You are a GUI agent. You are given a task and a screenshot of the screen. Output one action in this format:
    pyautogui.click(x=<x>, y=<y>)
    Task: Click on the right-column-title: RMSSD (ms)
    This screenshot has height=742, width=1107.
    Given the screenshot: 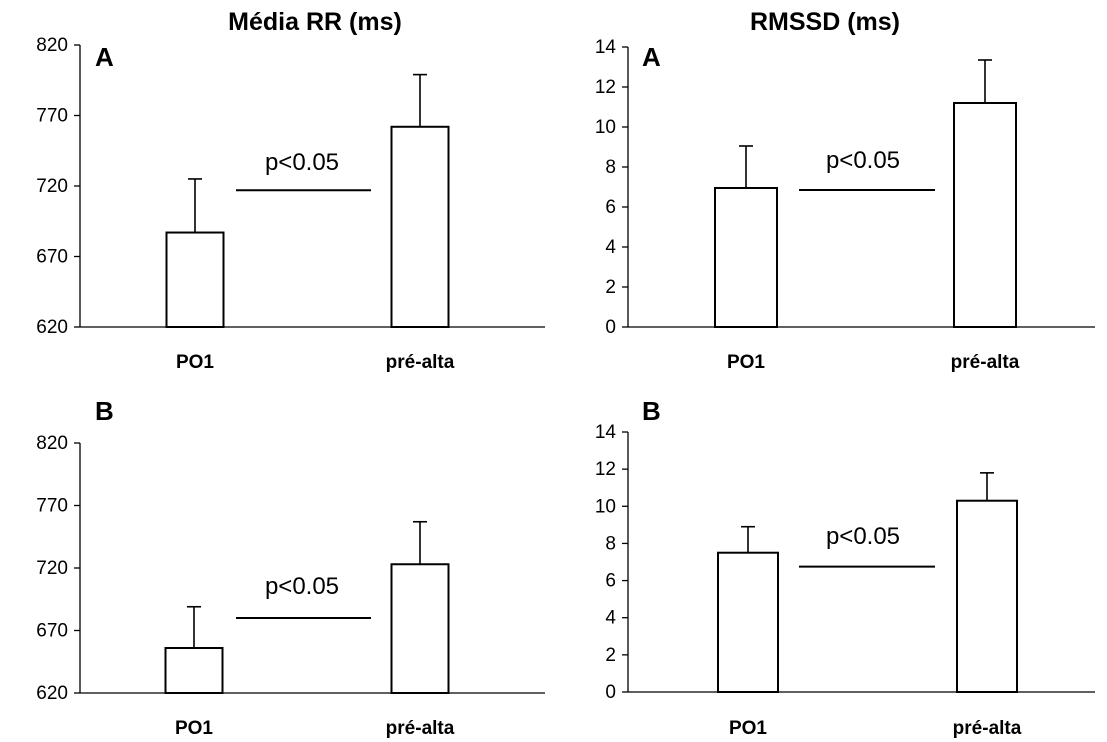 What is the action you would take?
    pyautogui.click(x=824, y=22)
    